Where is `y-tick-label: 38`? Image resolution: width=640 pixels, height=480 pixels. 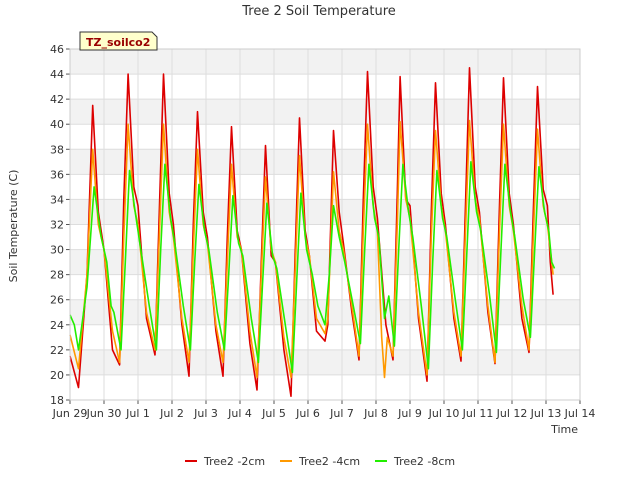
y-tick-label: 38 is located at coordinates (57, 149).